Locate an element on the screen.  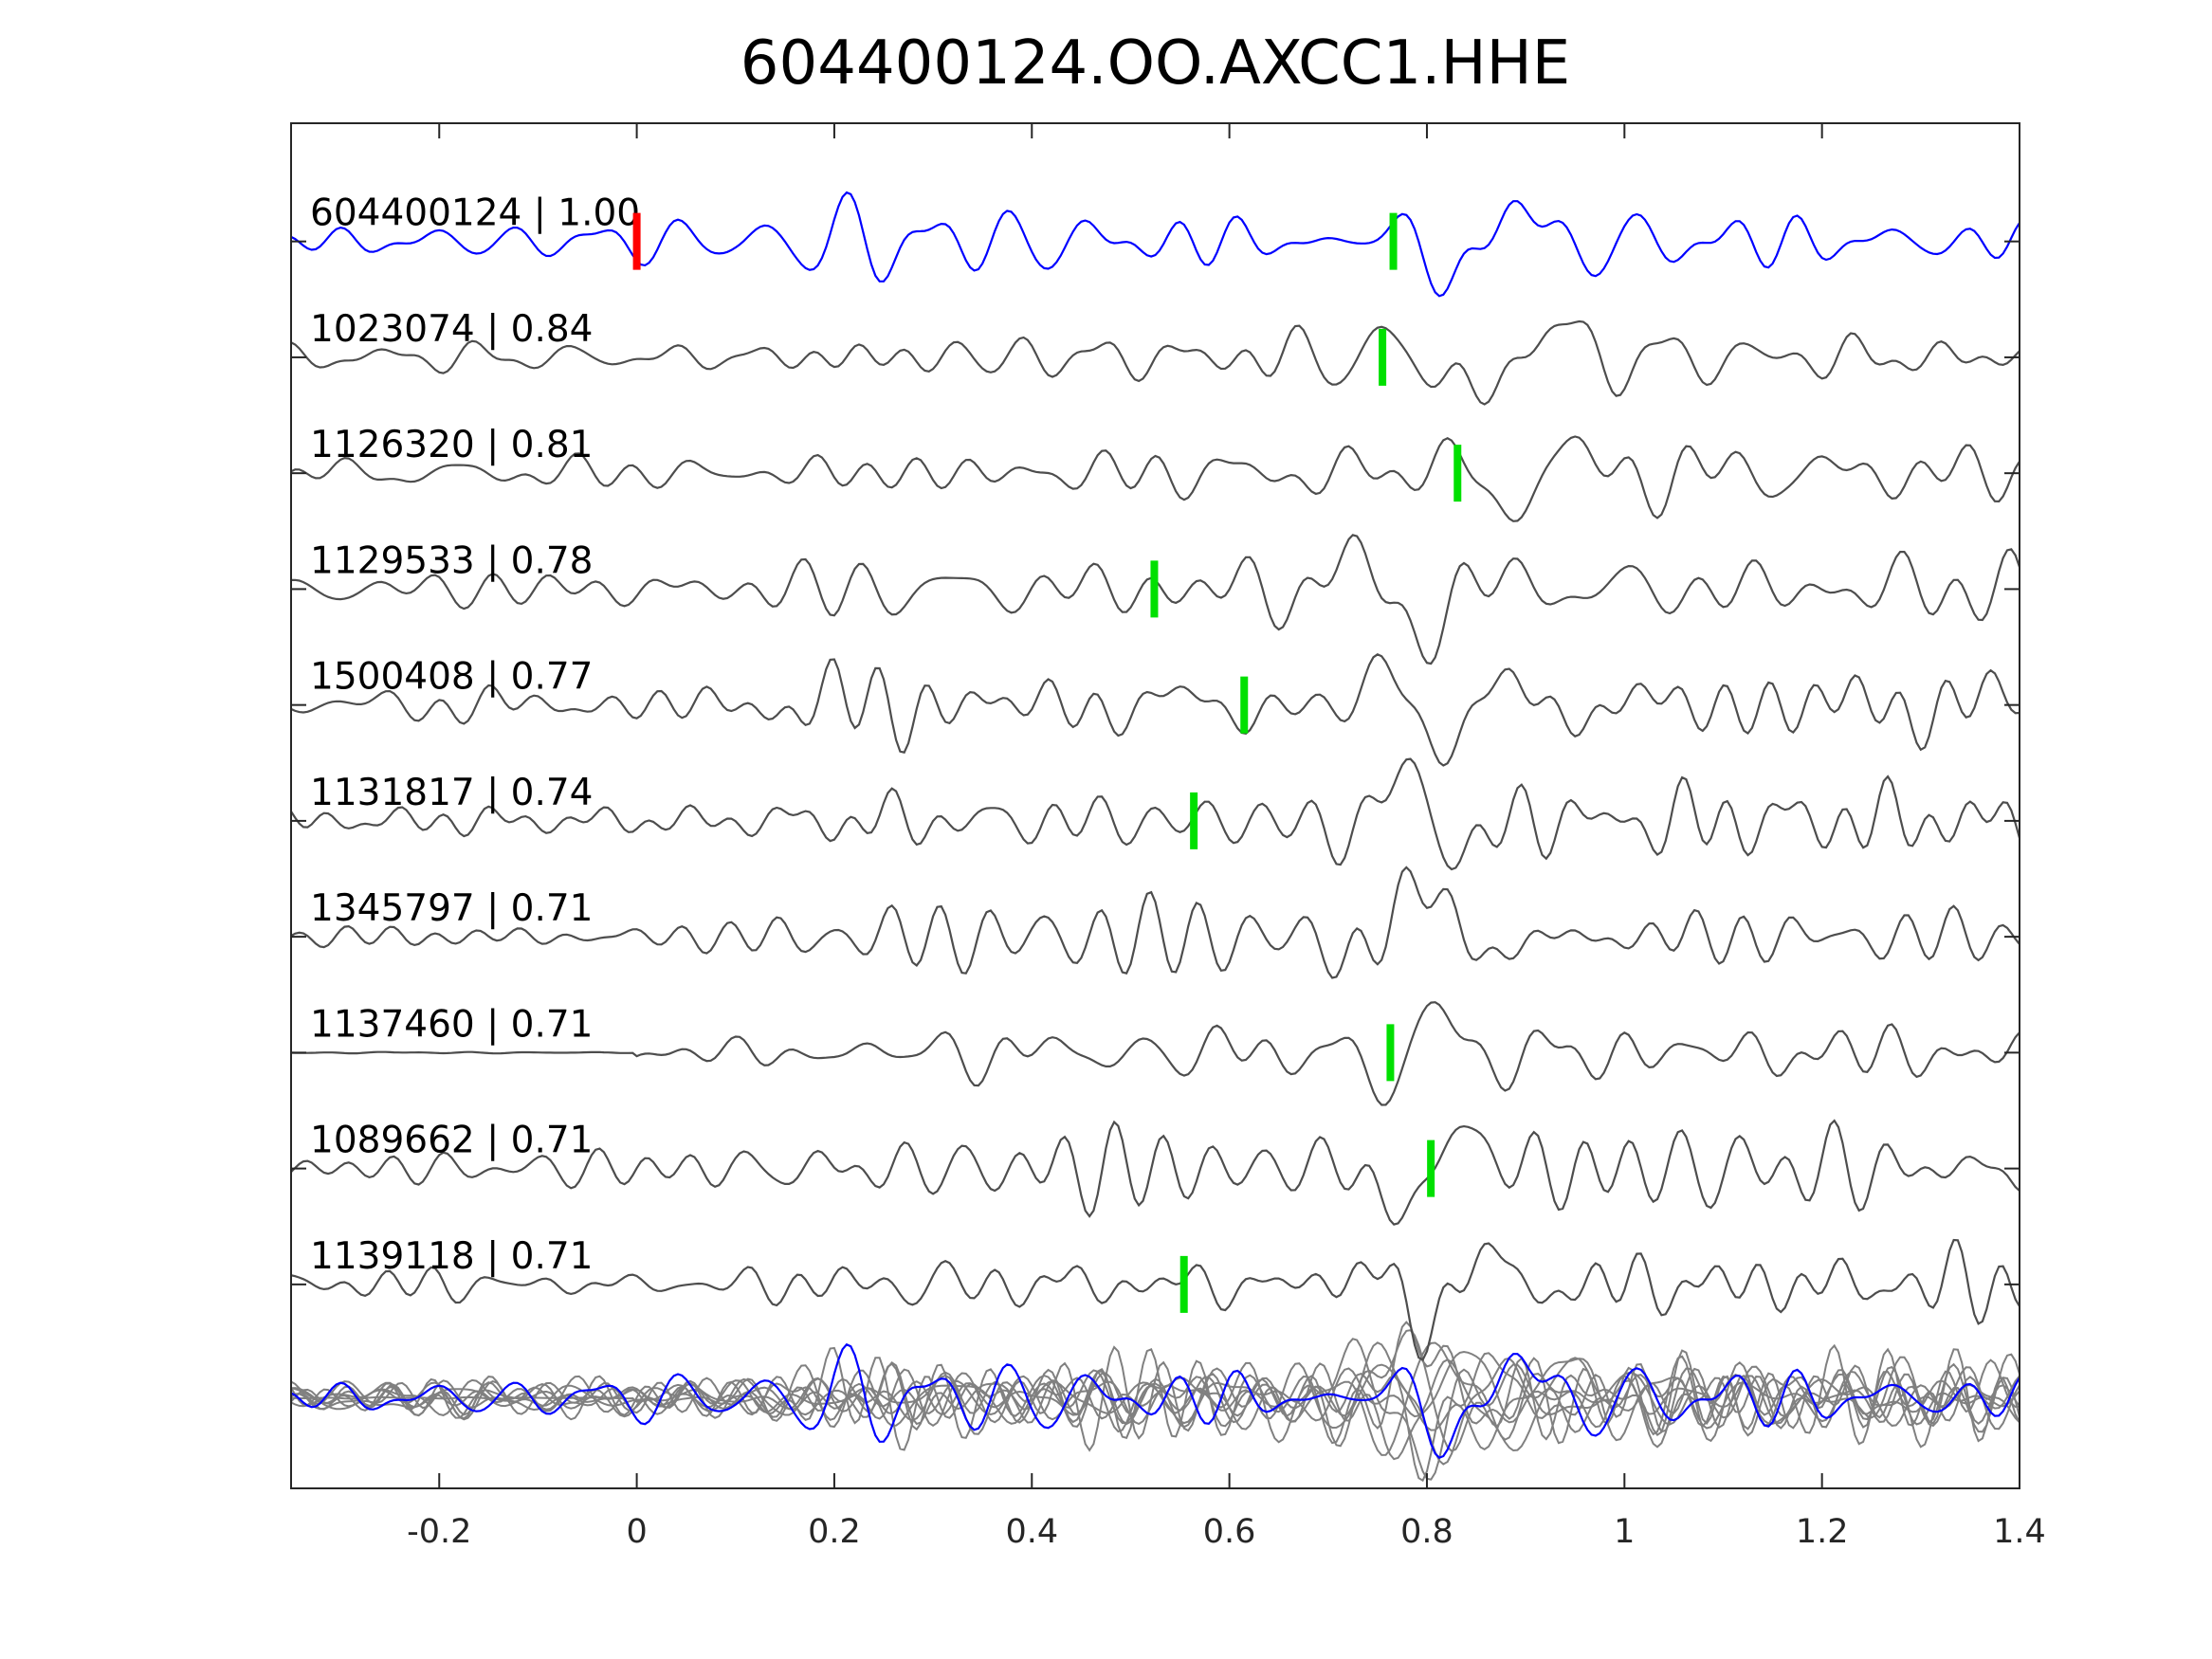
trace-label: 1023074 | 0.84 is located at coordinates (451, 329).